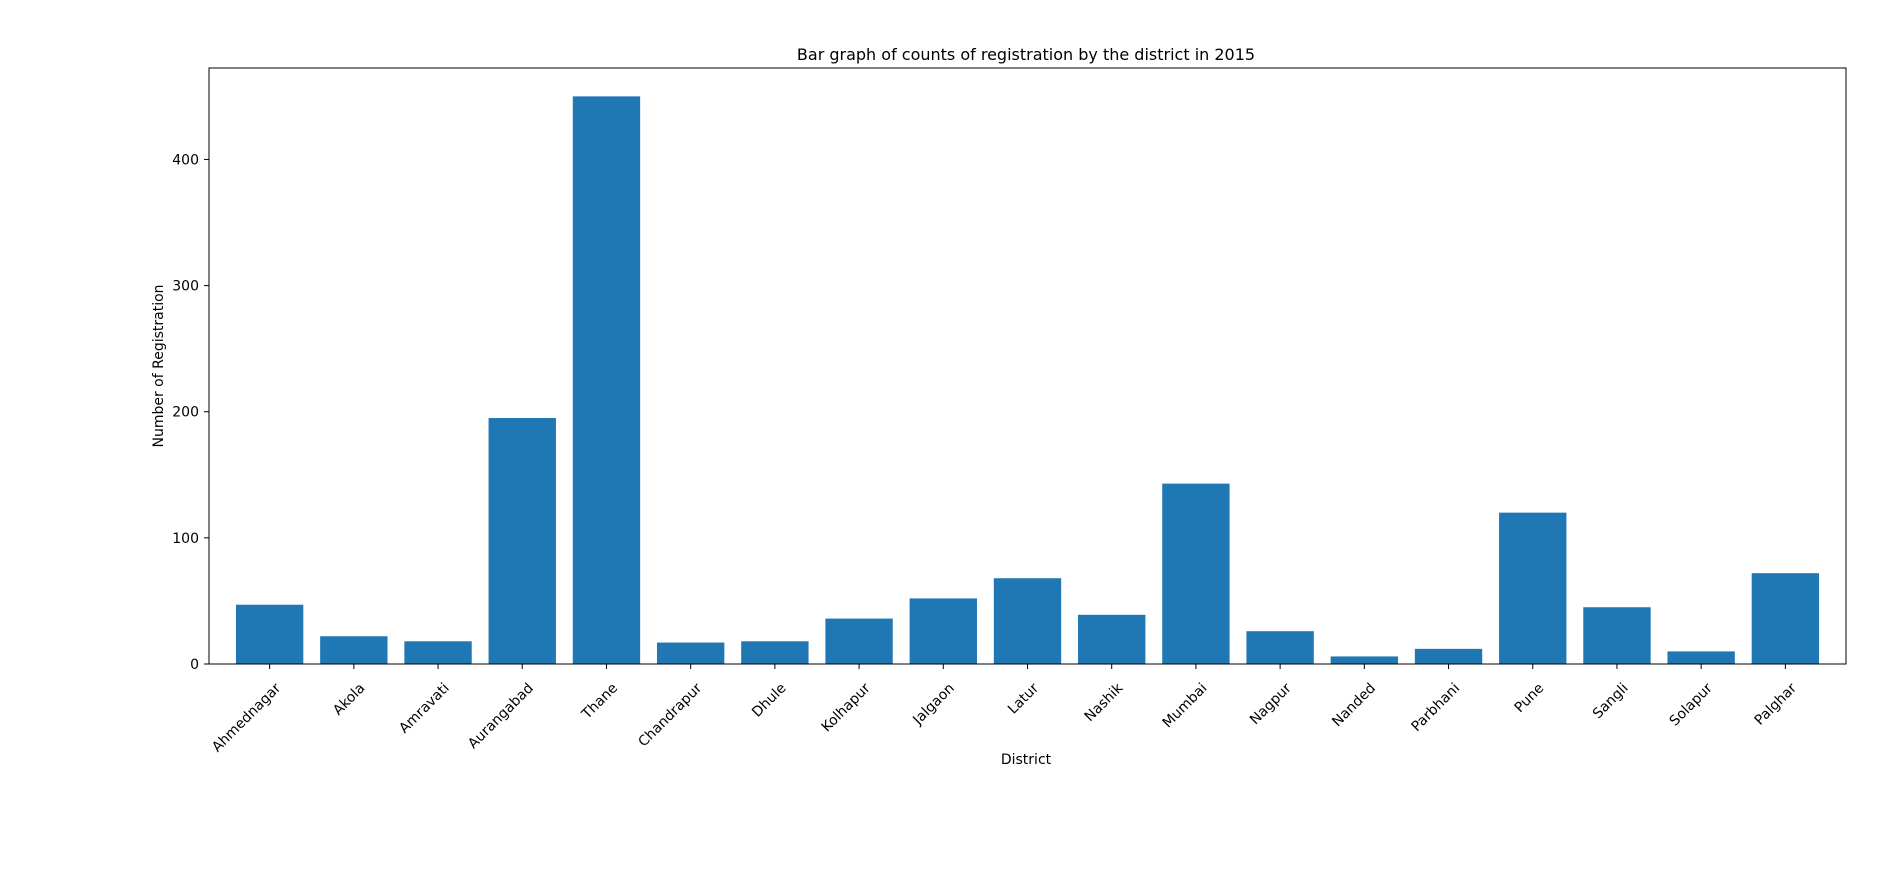 The width and height of the screenshot is (1885, 879). I want to click on y-tick-label: 100, so click(185, 539).